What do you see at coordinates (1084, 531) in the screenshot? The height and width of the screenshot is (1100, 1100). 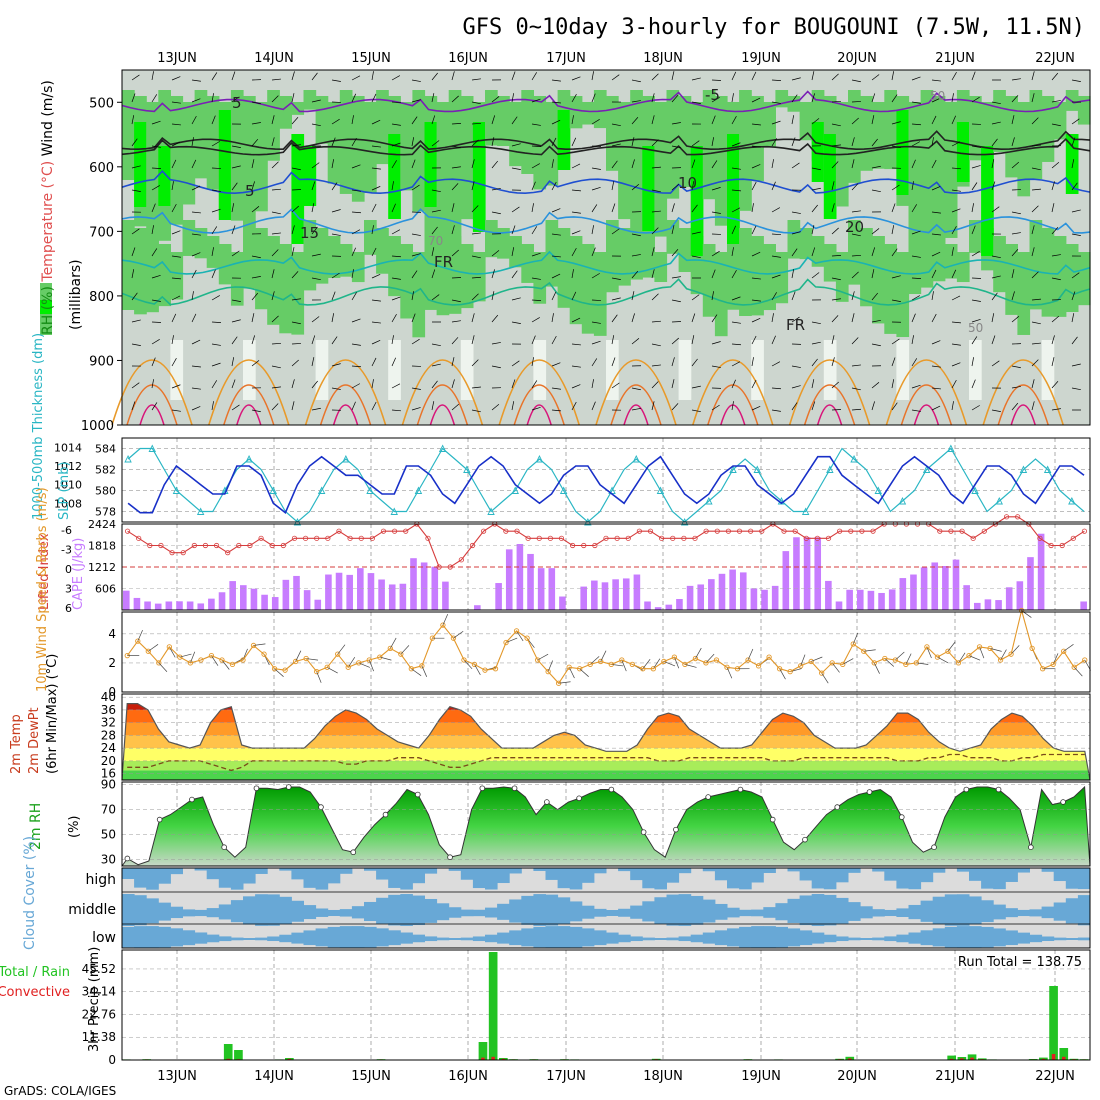 I see `li-point` at bounding box center [1084, 531].